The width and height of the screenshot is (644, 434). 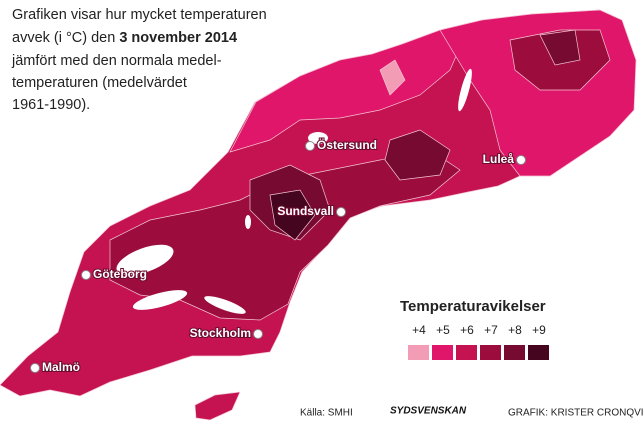 What do you see at coordinates (220, 333) in the screenshot?
I see `city-label: Stockholm` at bounding box center [220, 333].